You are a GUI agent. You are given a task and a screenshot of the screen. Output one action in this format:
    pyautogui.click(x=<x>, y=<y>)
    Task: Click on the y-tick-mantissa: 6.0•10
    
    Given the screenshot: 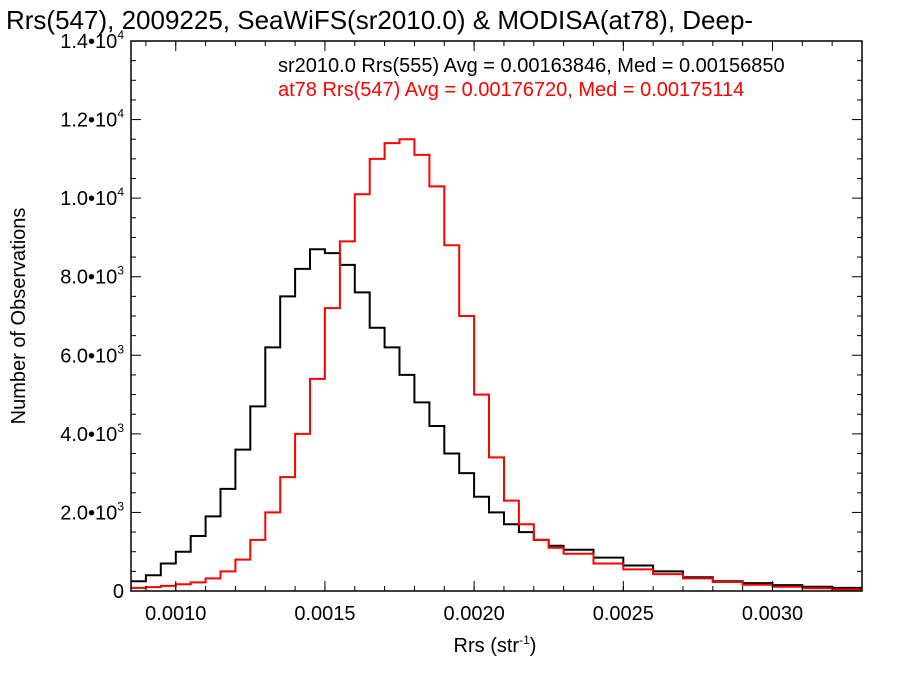 What is the action you would take?
    pyautogui.click(x=88, y=356)
    